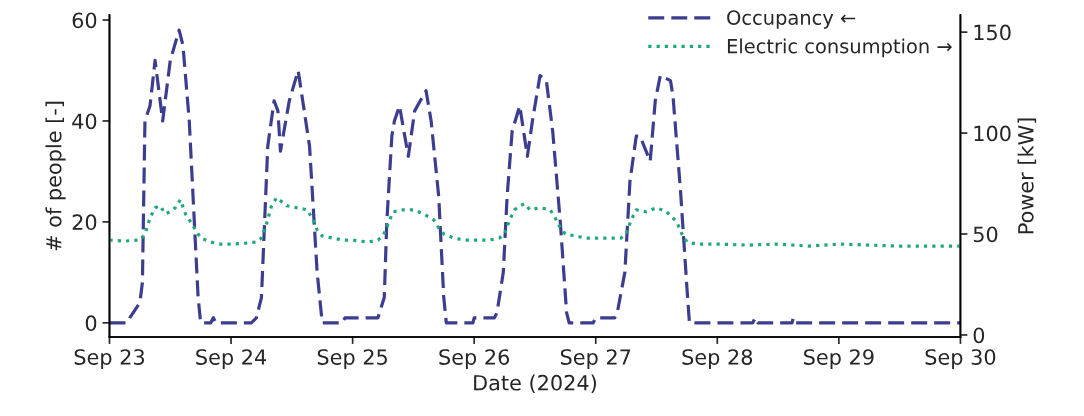  I want to click on y-tick-label: 60, so click(84, 20).